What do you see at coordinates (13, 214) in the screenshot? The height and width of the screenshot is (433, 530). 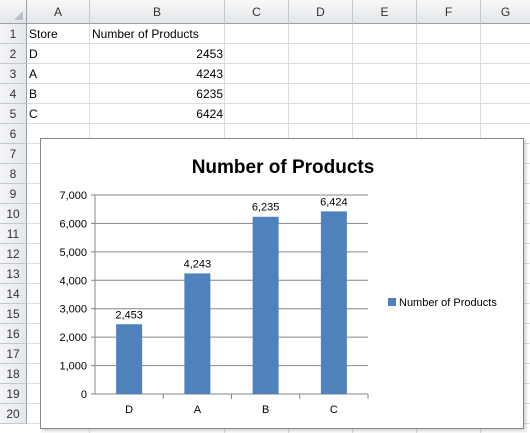 I see `row-header-10: 10` at bounding box center [13, 214].